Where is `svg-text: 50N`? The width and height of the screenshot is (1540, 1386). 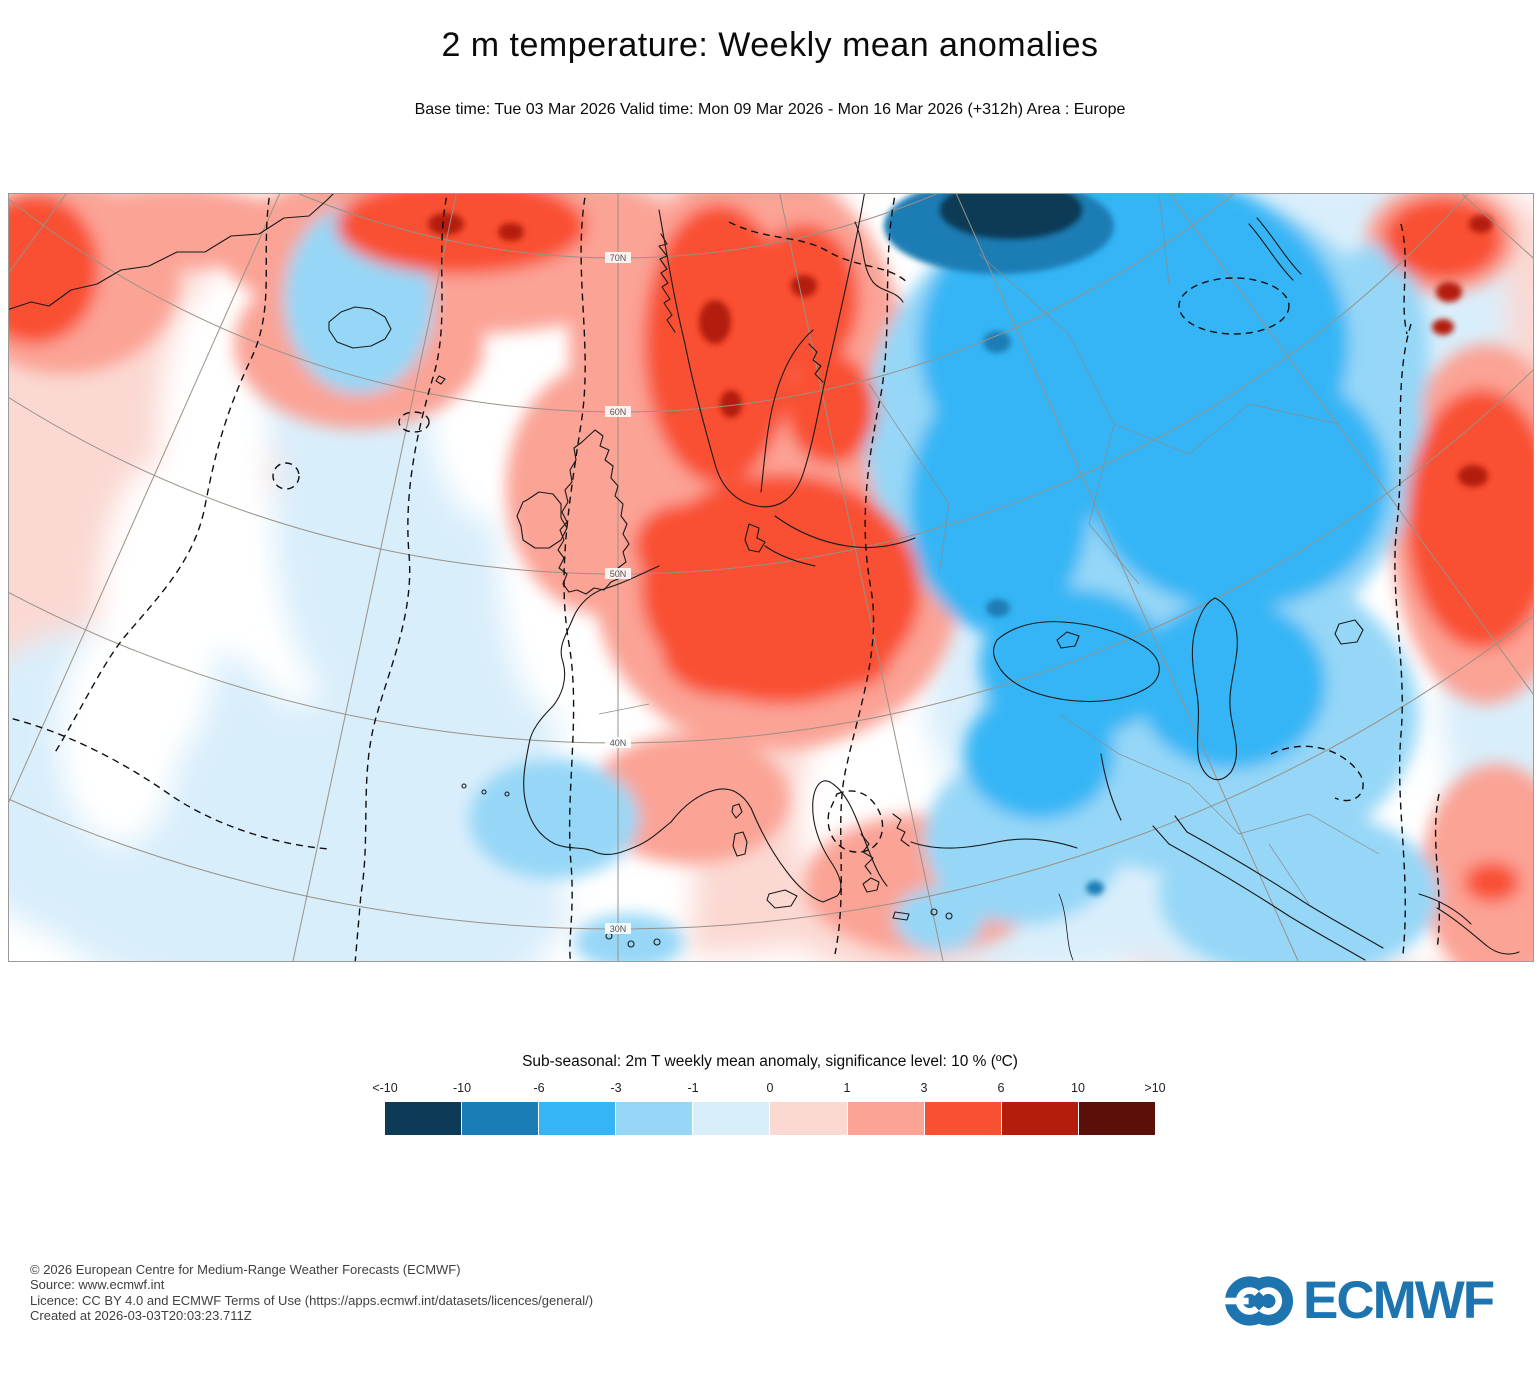 svg-text: 50N is located at coordinates (618, 574).